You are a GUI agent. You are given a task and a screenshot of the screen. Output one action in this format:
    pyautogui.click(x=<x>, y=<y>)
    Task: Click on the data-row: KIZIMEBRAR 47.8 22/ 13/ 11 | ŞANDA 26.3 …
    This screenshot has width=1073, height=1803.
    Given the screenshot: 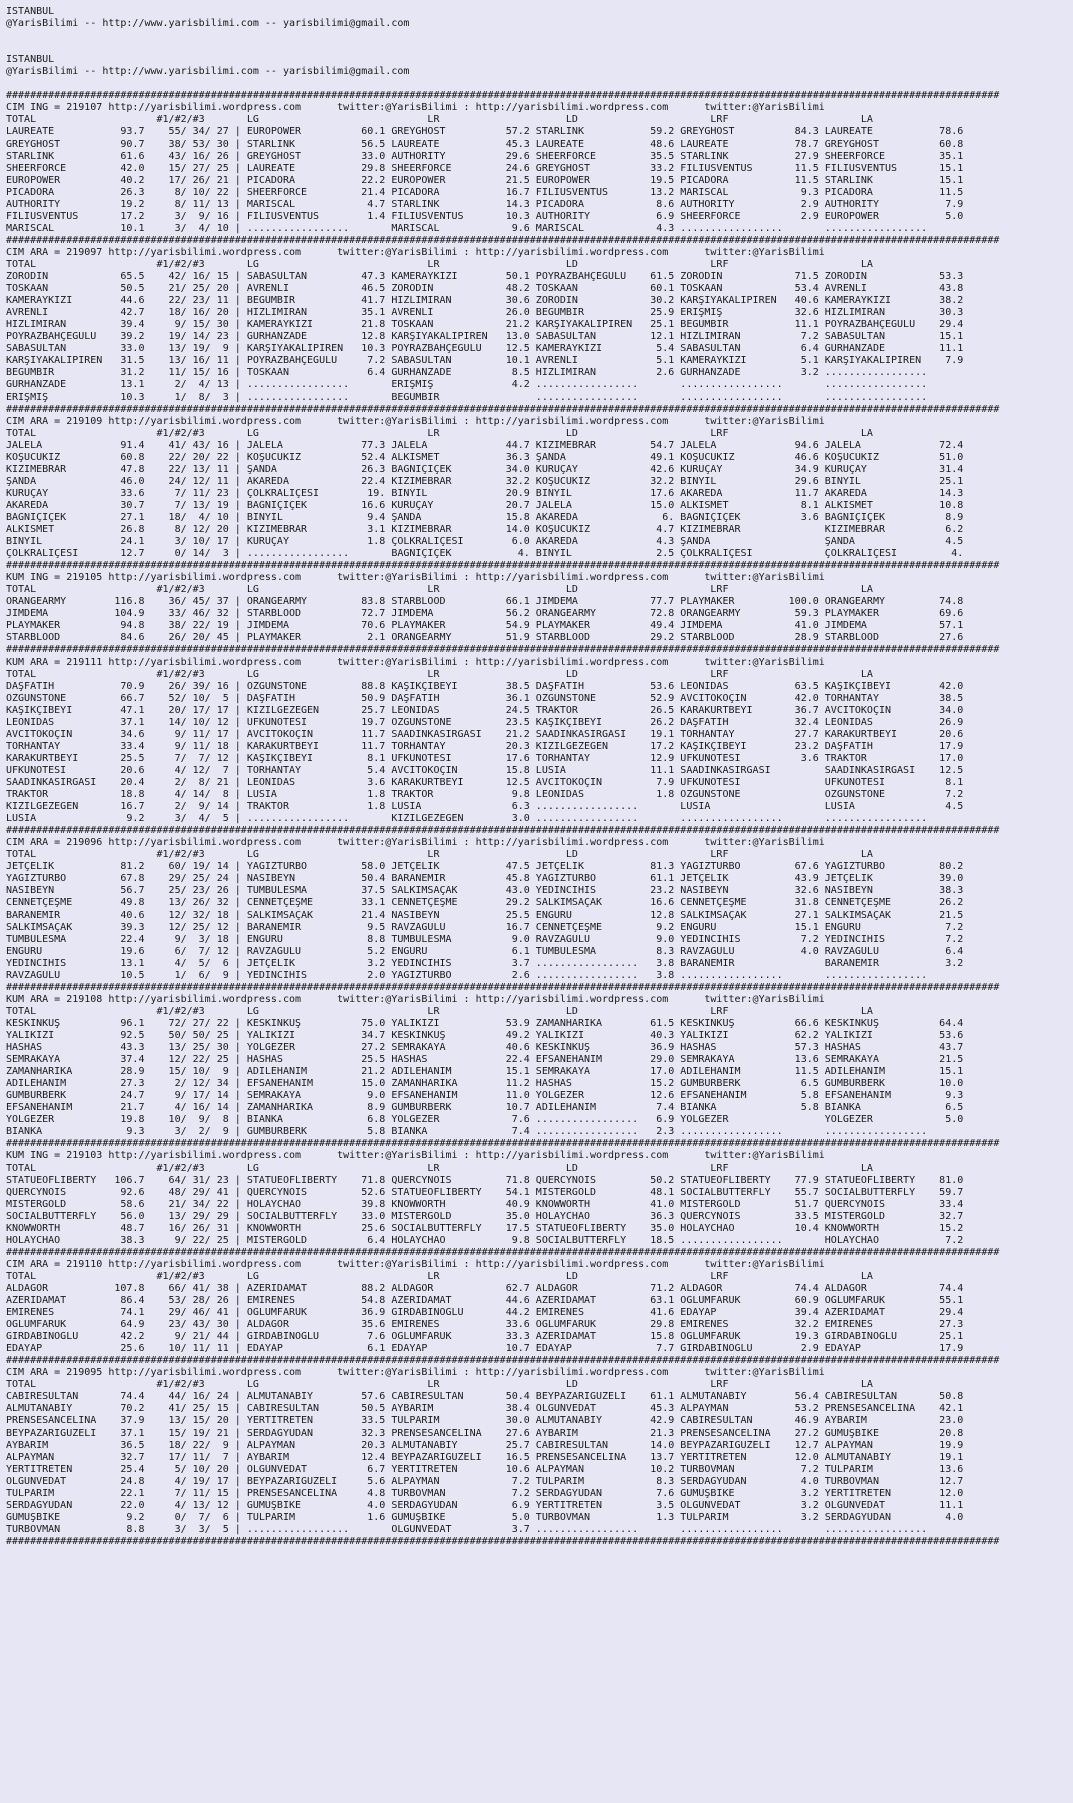 What is the action you would take?
    pyautogui.click(x=485, y=469)
    